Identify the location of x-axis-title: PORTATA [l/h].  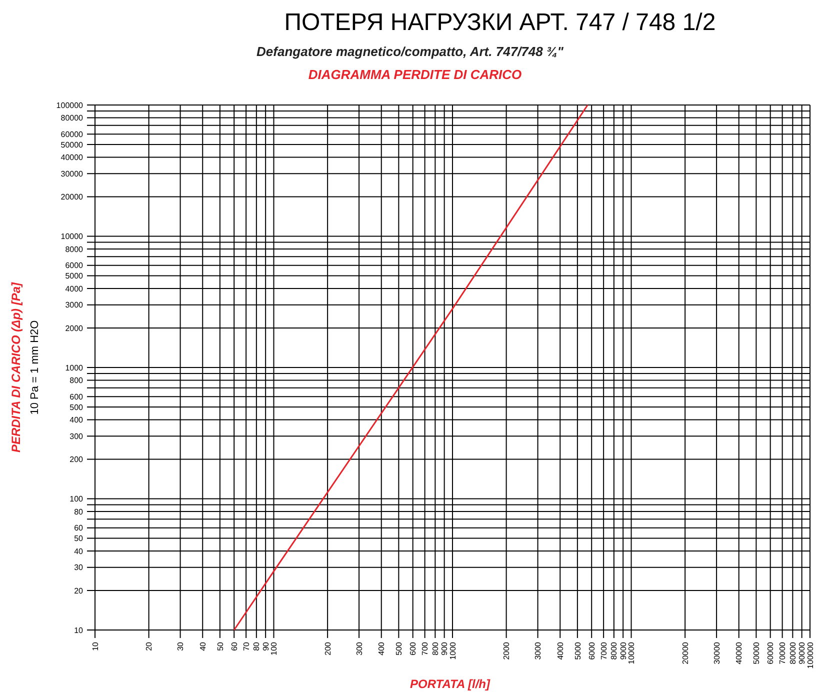
(450, 684).